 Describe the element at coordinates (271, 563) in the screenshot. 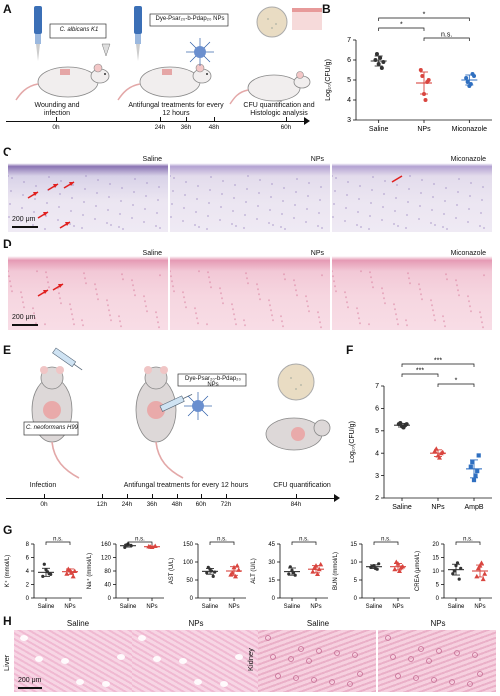

I see `y-tick-label: 30` at that location.